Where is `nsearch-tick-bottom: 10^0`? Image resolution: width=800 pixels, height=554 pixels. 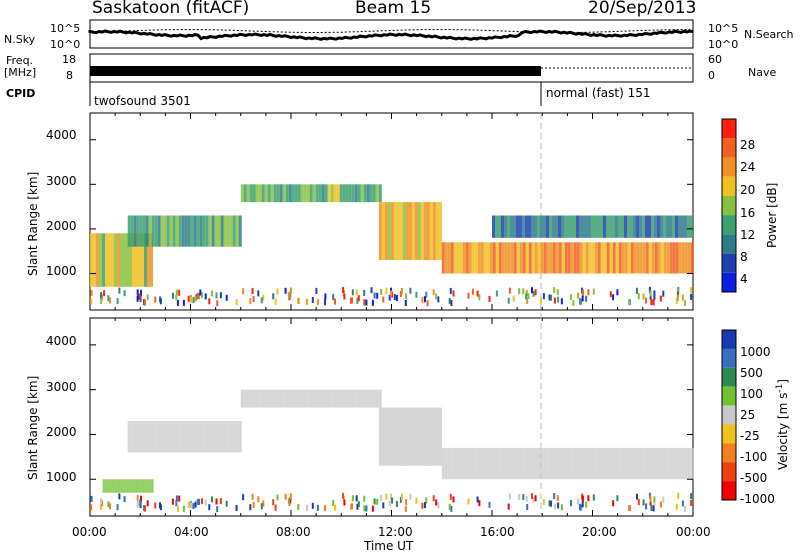
nsearch-tick-bottom: 10^0 is located at coordinates (723, 44).